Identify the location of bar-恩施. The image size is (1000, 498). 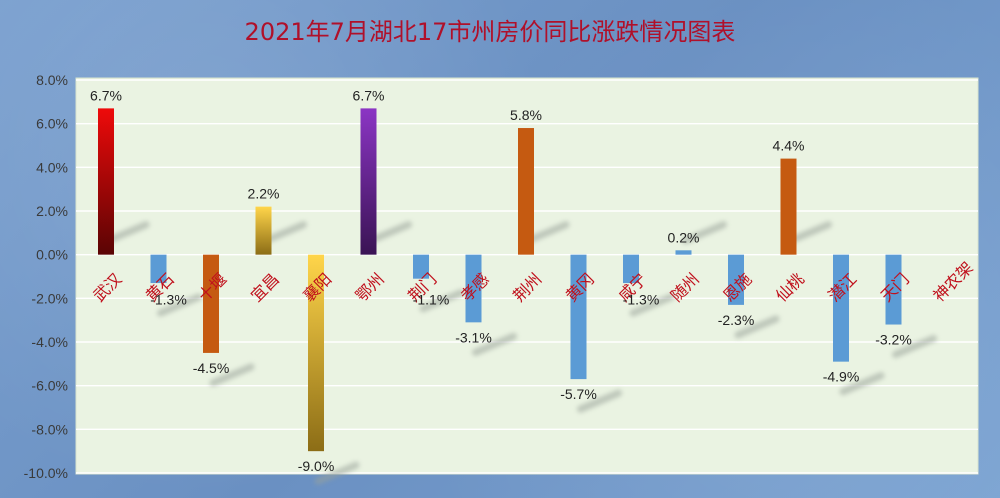
(736, 279).